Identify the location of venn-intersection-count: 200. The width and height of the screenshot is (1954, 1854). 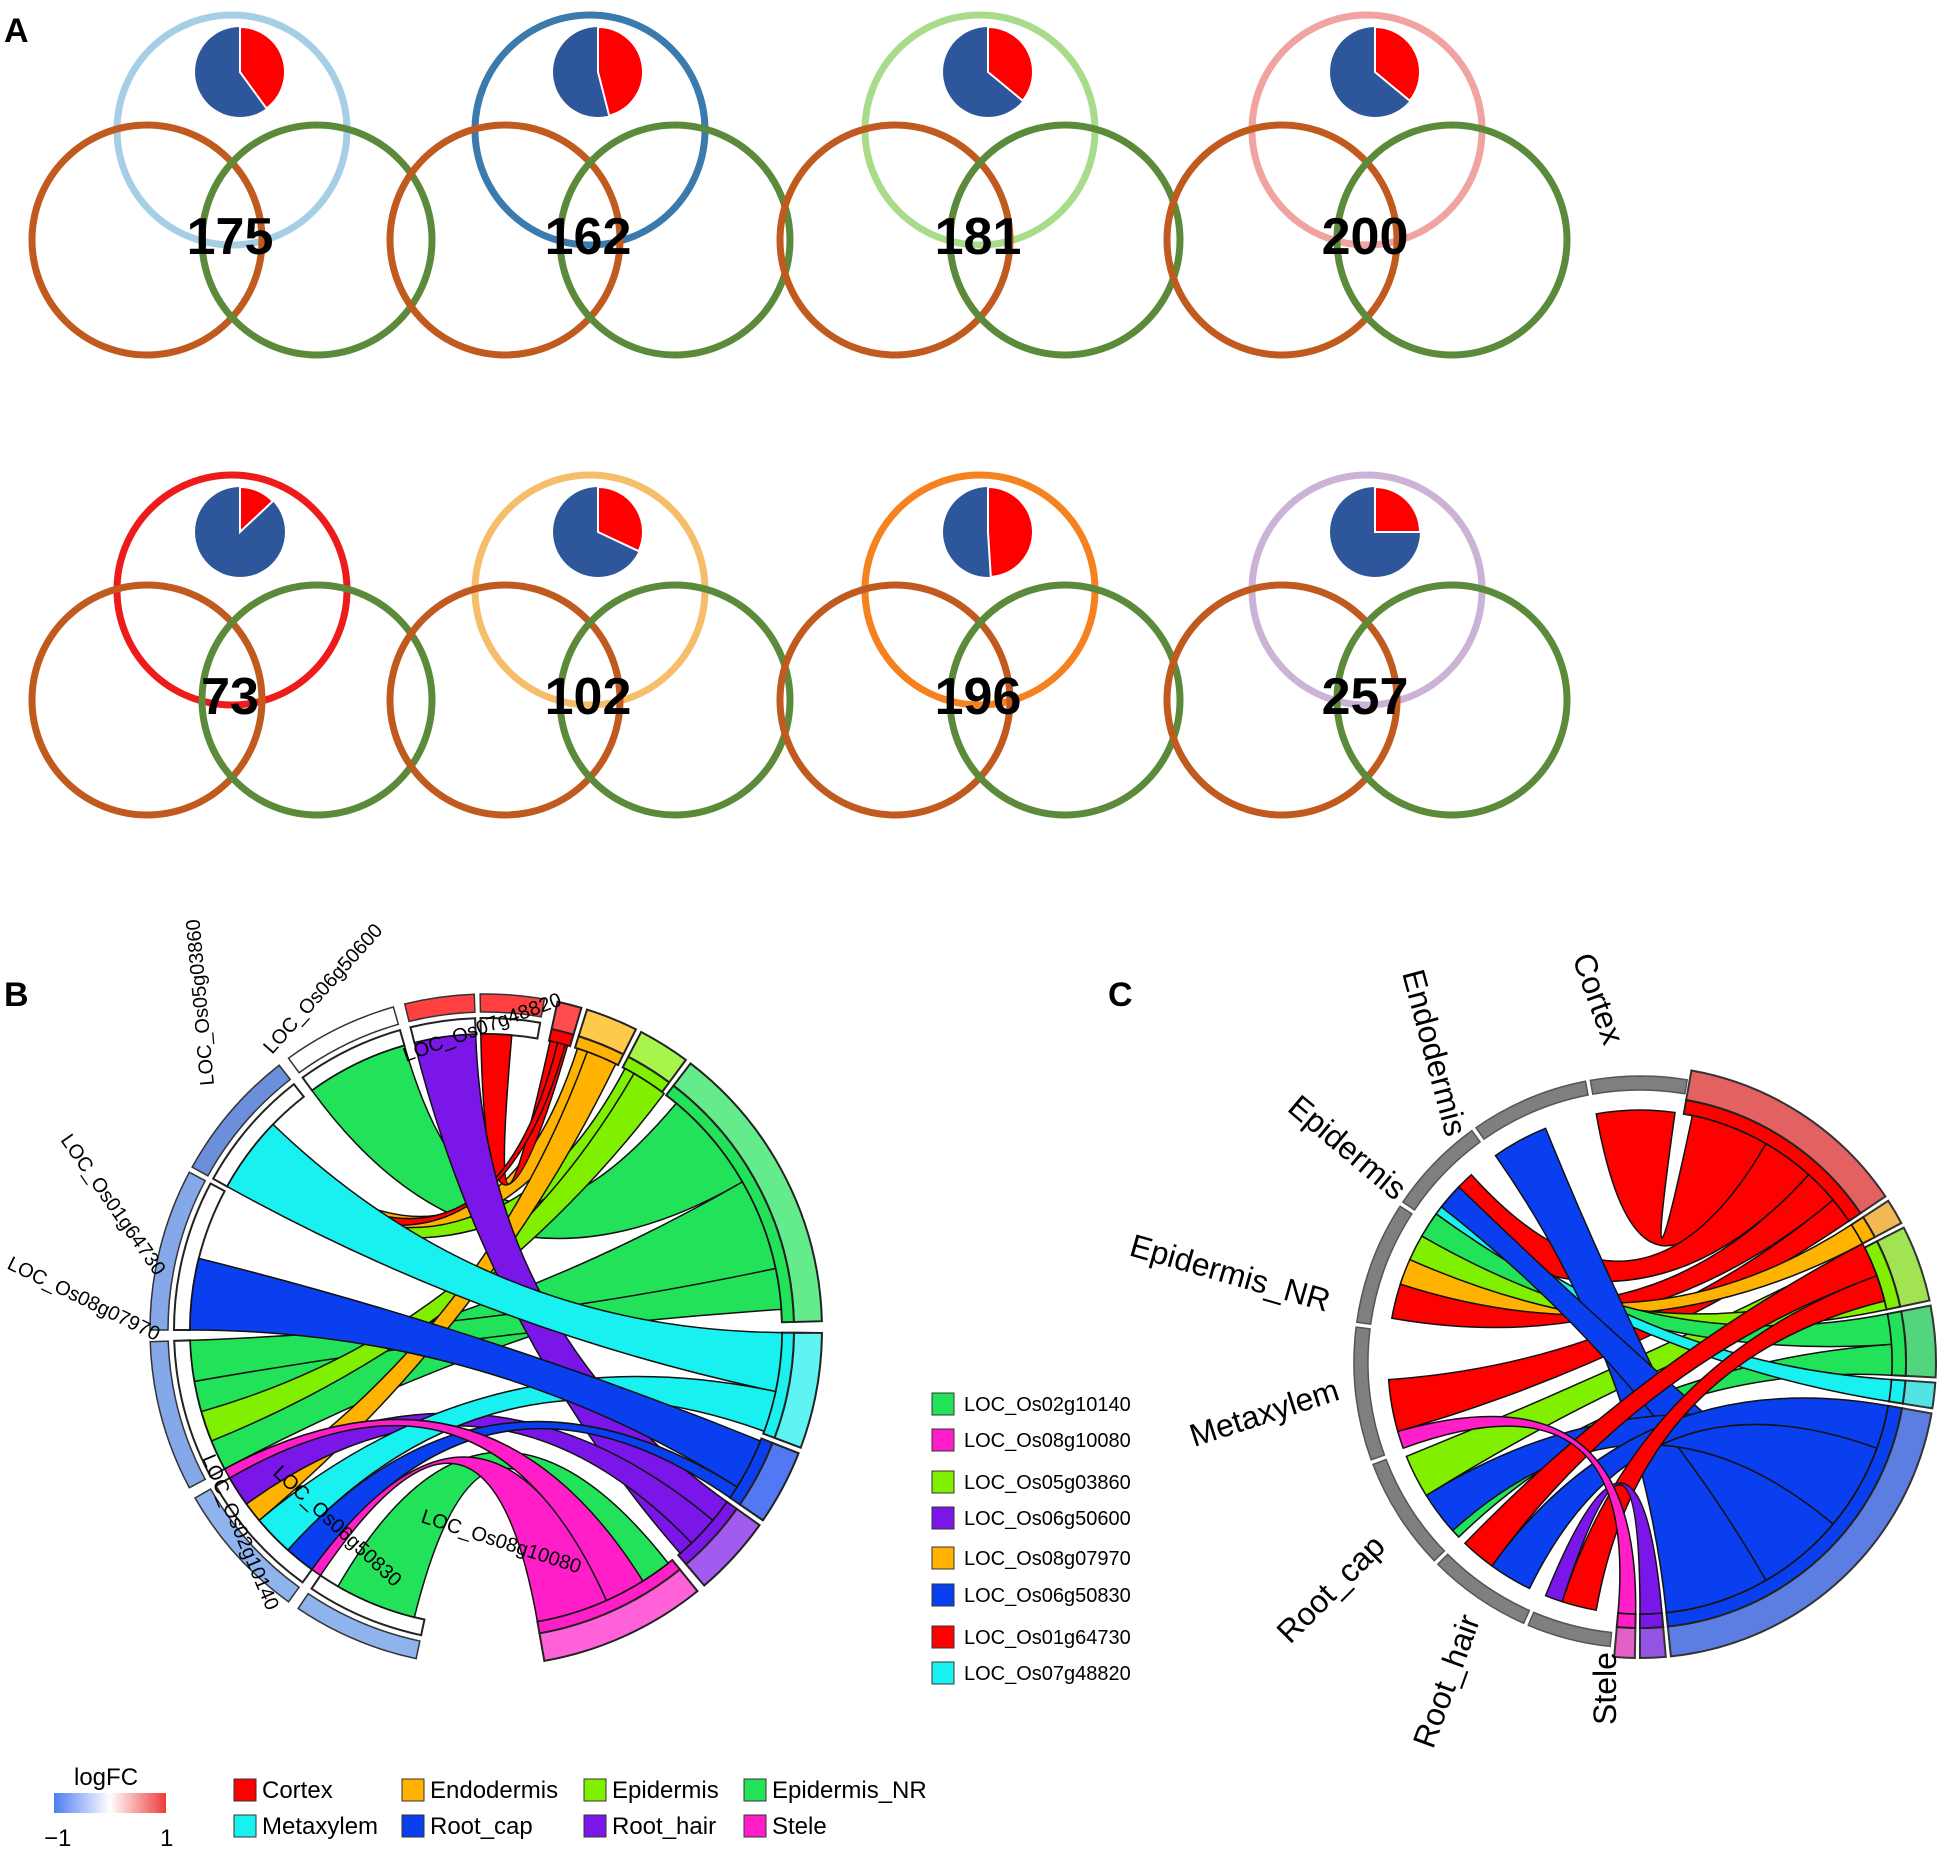
(1365, 237).